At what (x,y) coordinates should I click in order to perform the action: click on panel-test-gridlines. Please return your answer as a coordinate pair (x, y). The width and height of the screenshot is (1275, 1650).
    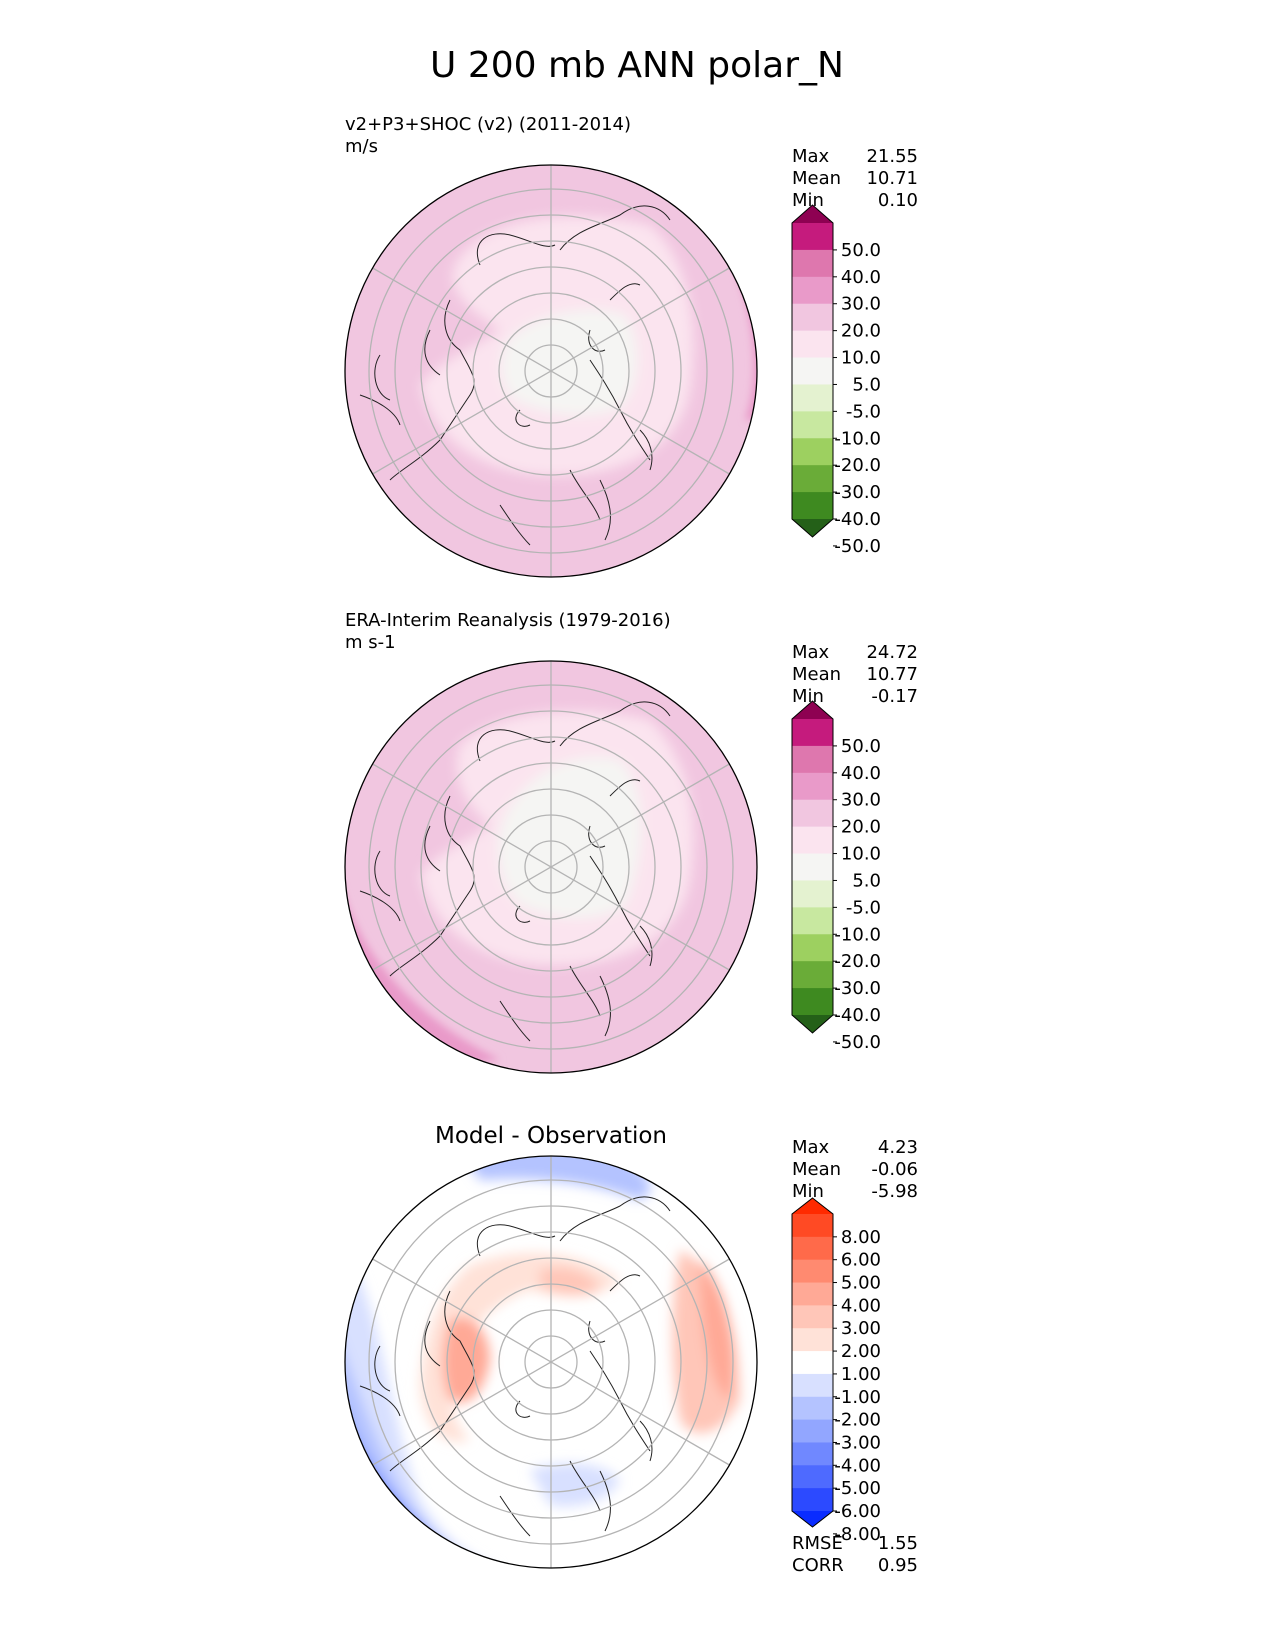
    Looking at the image, I should click on (551, 371).